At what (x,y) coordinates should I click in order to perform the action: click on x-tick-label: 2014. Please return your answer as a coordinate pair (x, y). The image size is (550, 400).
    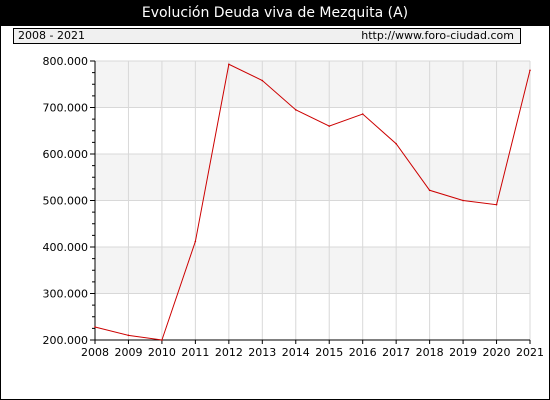
    Looking at the image, I should click on (296, 352).